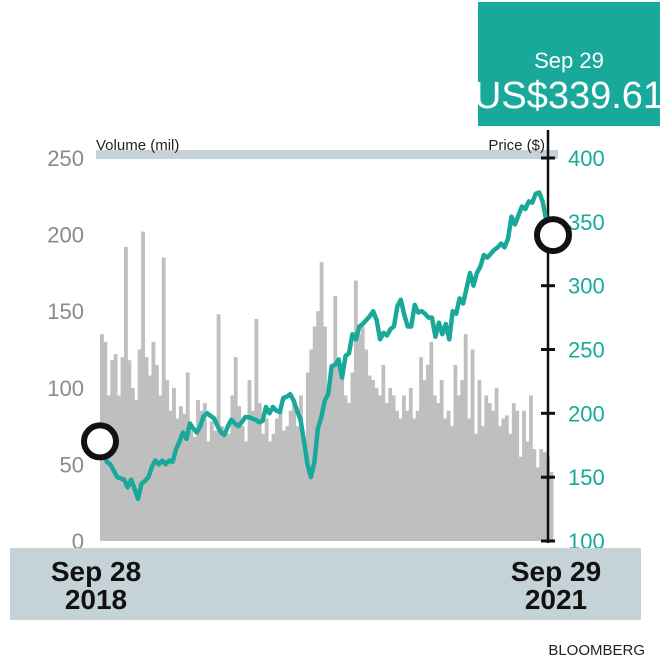 This screenshot has height=662, width=661. I want to click on end-marker, so click(553, 235).